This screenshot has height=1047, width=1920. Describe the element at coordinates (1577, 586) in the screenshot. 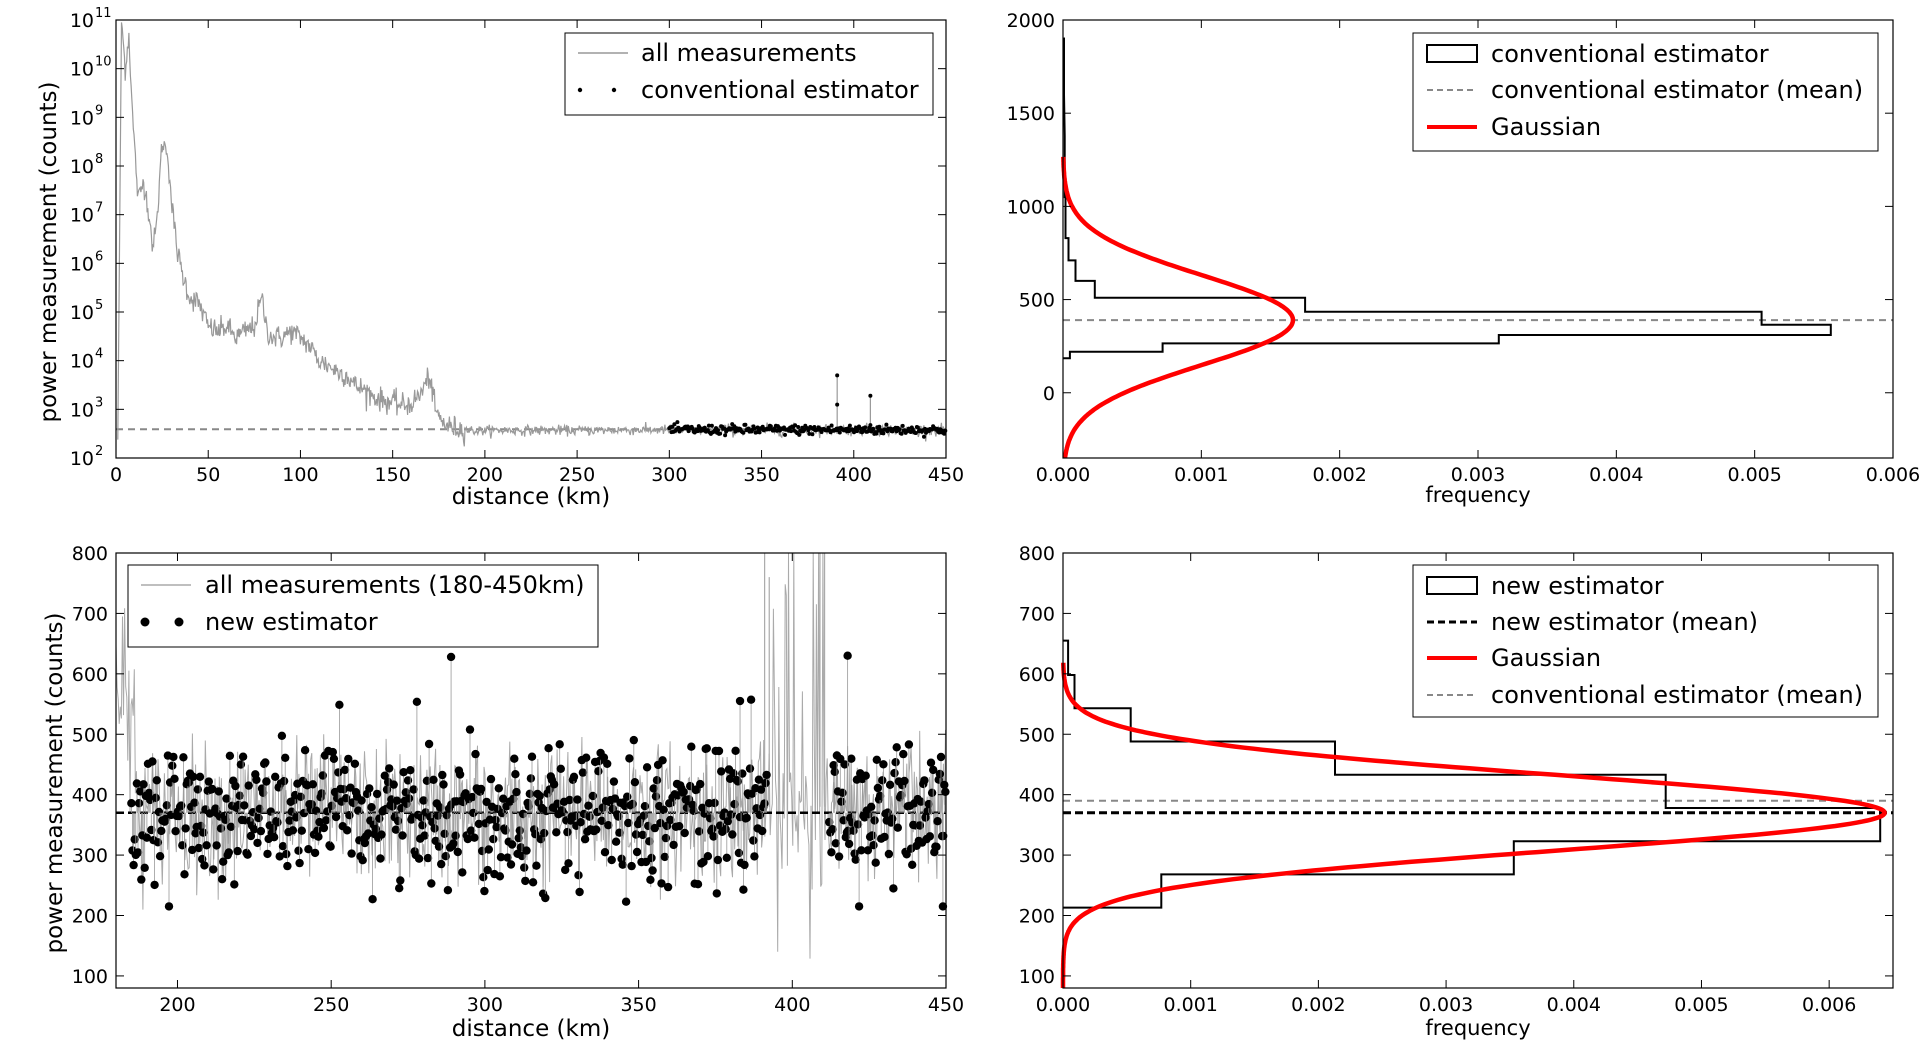

I see `legend-label-new-estimator: new estimator` at that location.